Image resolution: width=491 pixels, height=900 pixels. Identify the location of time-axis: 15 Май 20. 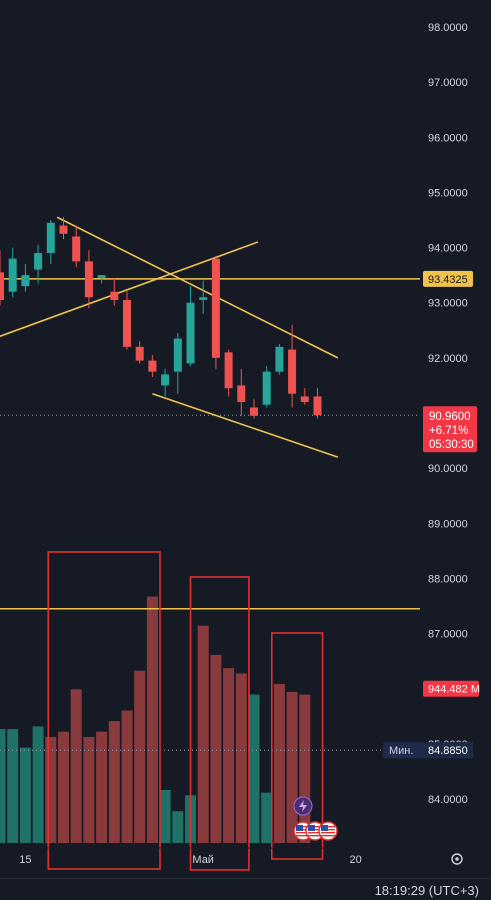
(245, 856).